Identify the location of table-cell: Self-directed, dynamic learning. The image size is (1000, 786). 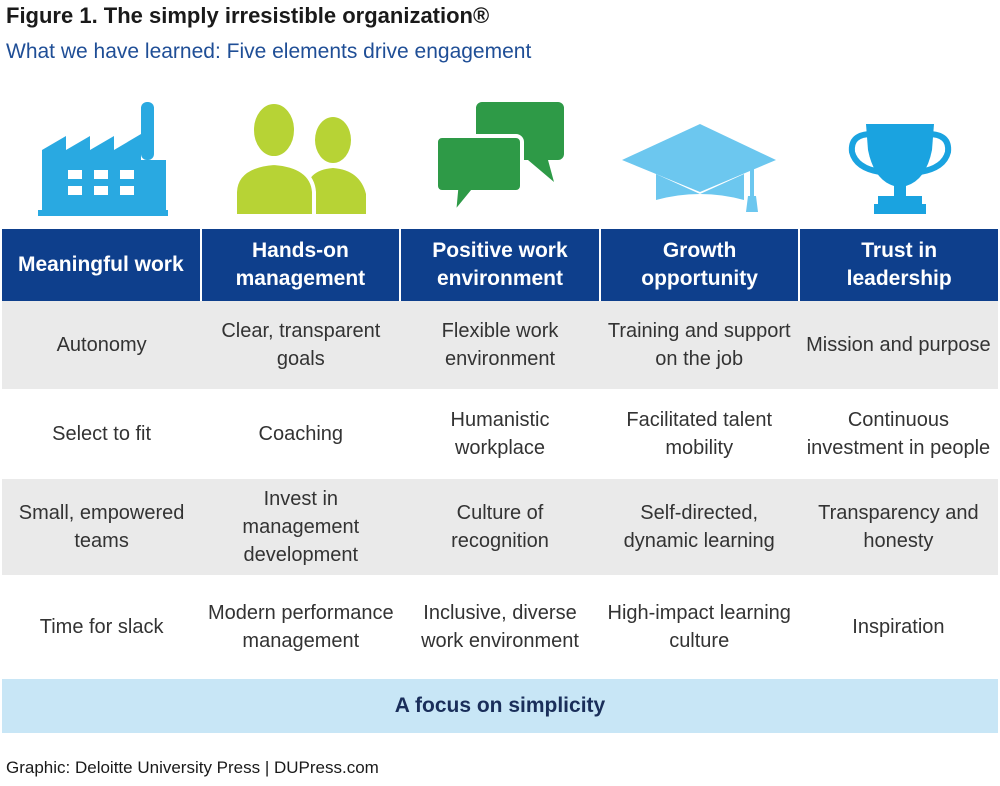
(699, 527).